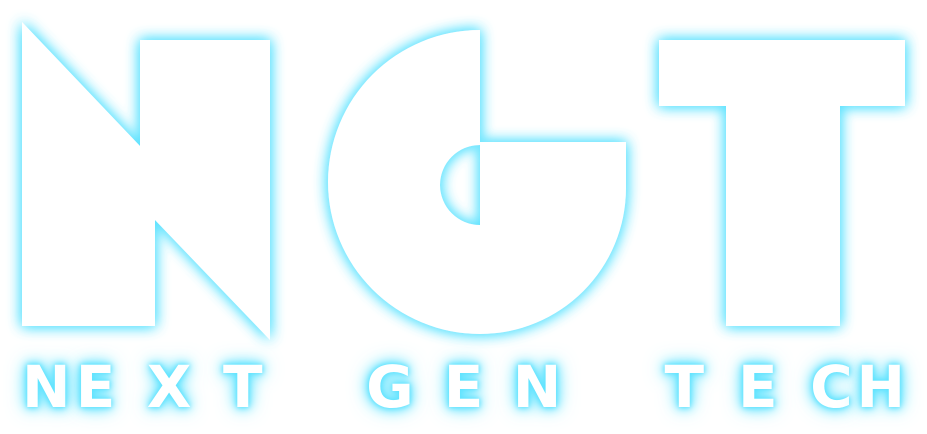 Image resolution: width=927 pixels, height=434 pixels. Describe the element at coordinates (390, 387) in the screenshot. I see `tagline-letter: G` at that location.